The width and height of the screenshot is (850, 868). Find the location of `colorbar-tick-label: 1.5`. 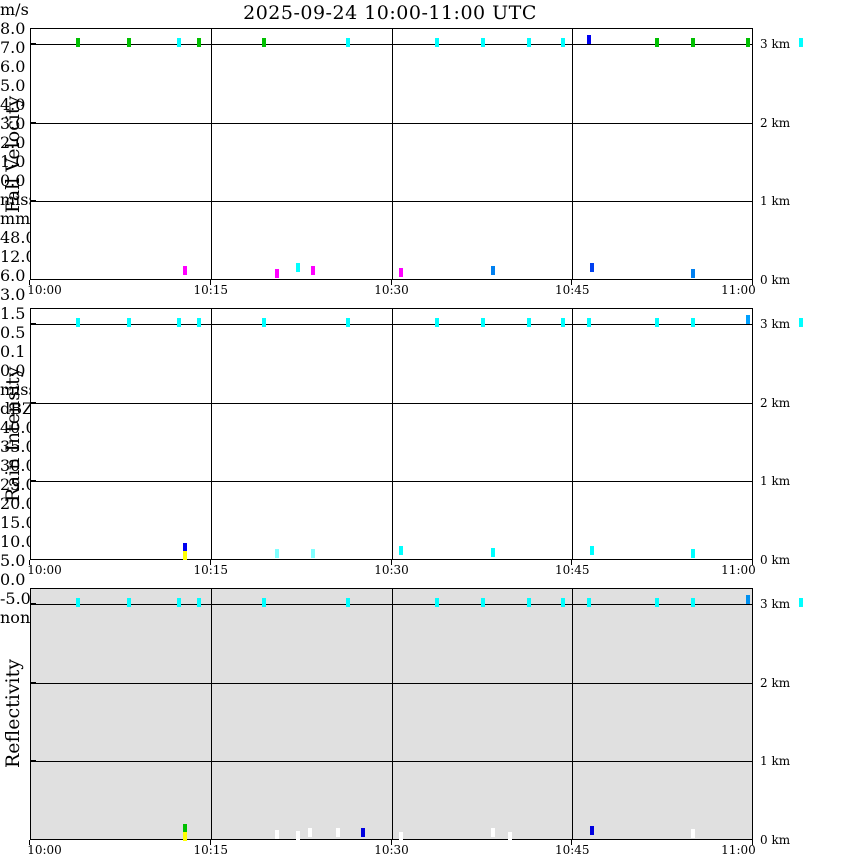

colorbar-tick-label: 1.5 is located at coordinates (13, 313).